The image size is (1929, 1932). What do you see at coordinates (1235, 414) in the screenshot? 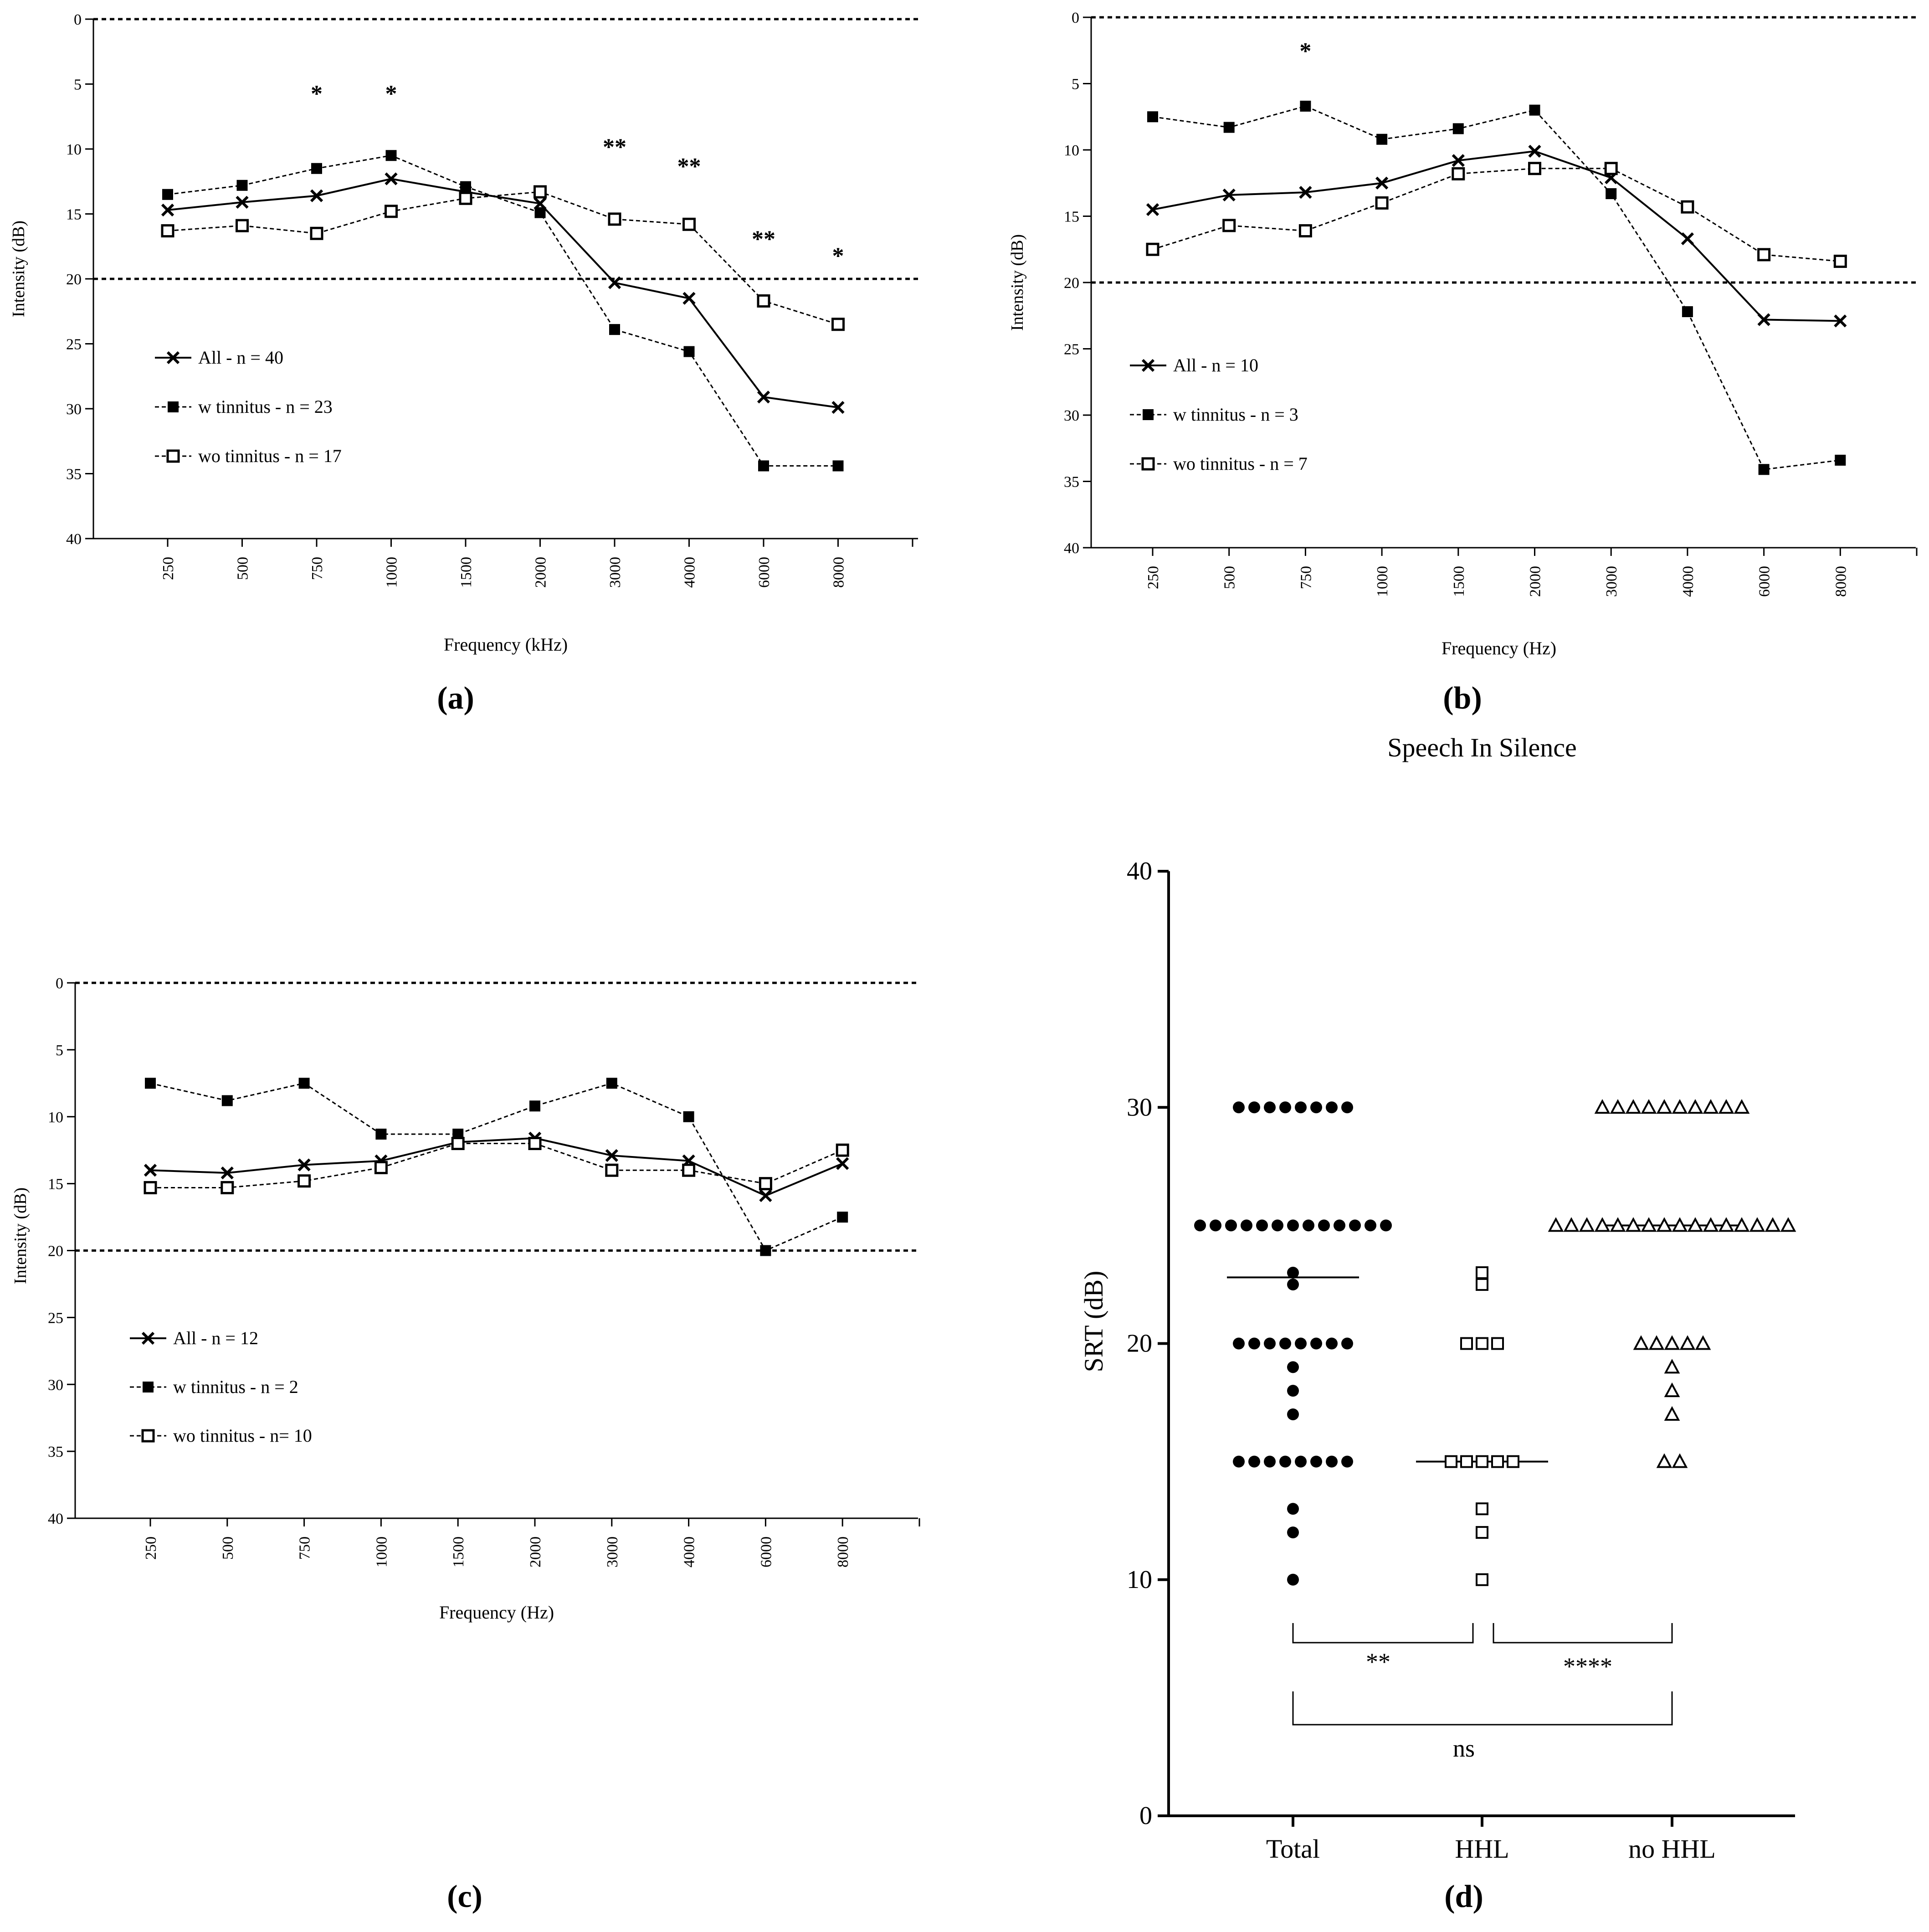
I see `legend-label: w tinnitus - n = 3` at bounding box center [1235, 414].